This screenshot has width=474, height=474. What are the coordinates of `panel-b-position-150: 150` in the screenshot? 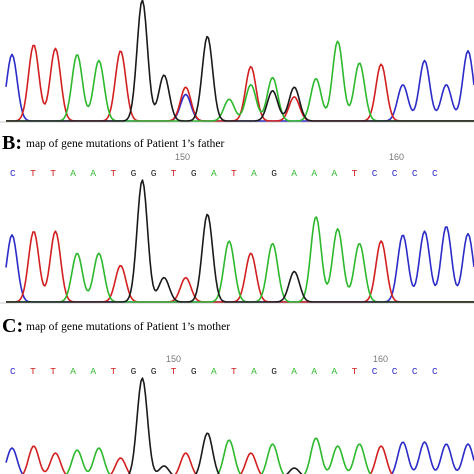 It's located at (182, 157).